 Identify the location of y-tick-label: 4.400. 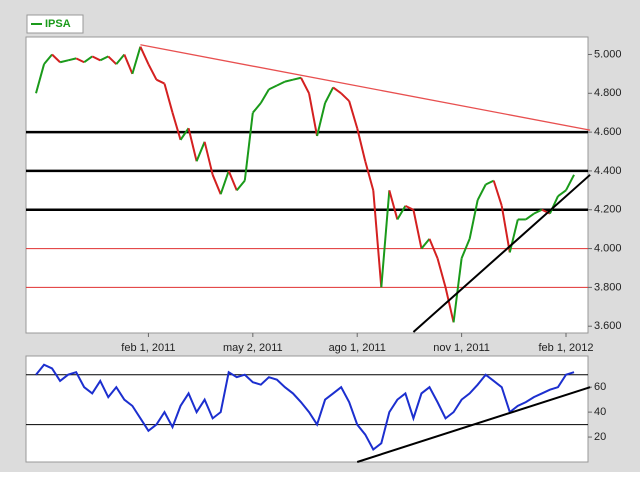
(608, 171).